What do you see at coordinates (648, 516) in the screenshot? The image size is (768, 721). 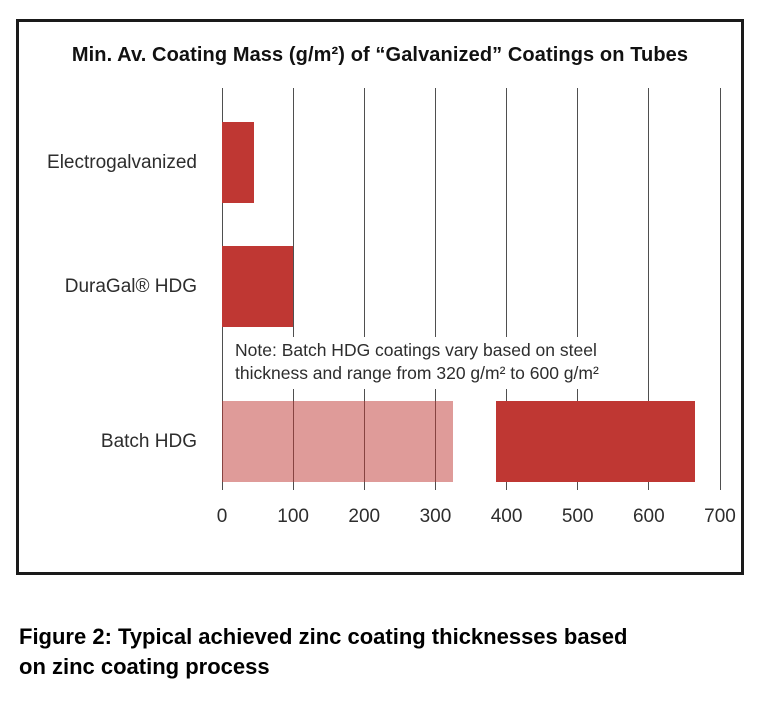 I see `x-tick-label: 600` at bounding box center [648, 516].